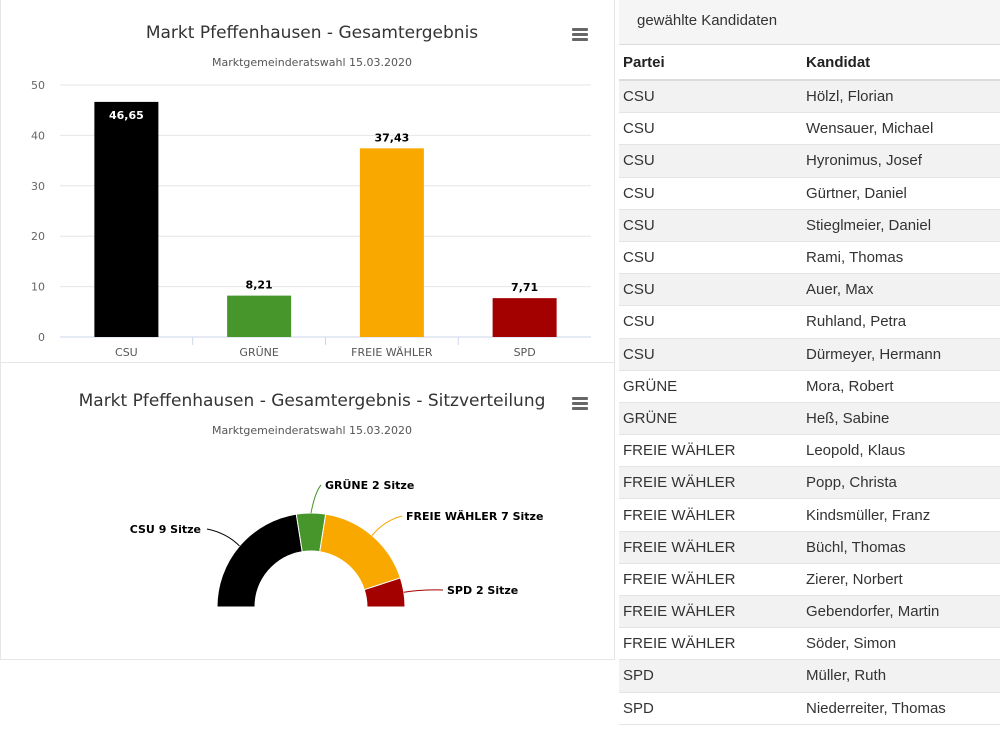 The height and width of the screenshot is (750, 1000). Describe the element at coordinates (903, 708) in the screenshot. I see `cell-kandidat: Niederreiter, Thomas` at that location.